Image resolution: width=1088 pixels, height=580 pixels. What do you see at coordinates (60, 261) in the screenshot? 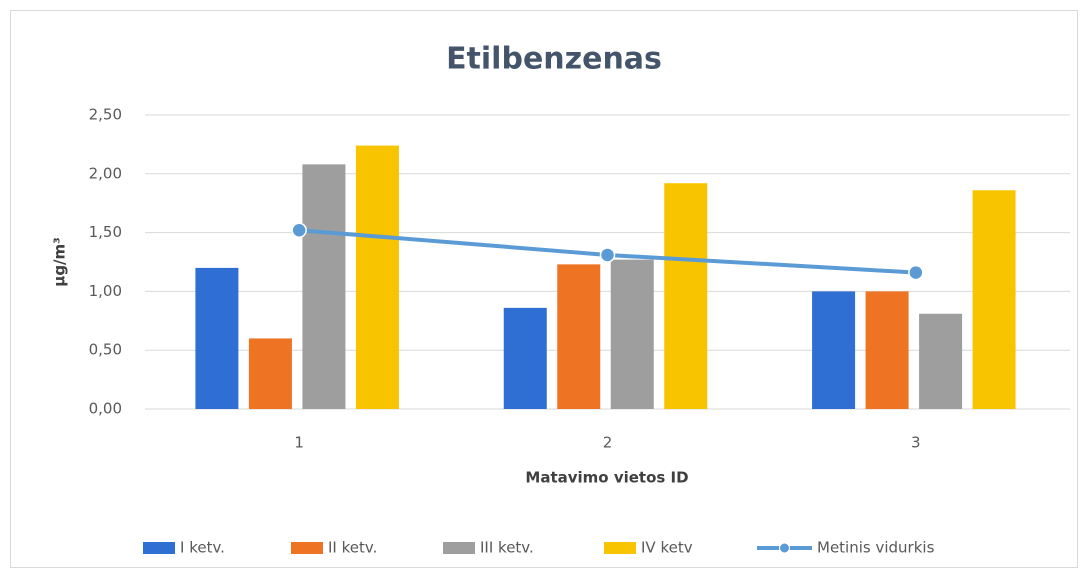
I see `y-axis-title: µg/m³` at bounding box center [60, 261].